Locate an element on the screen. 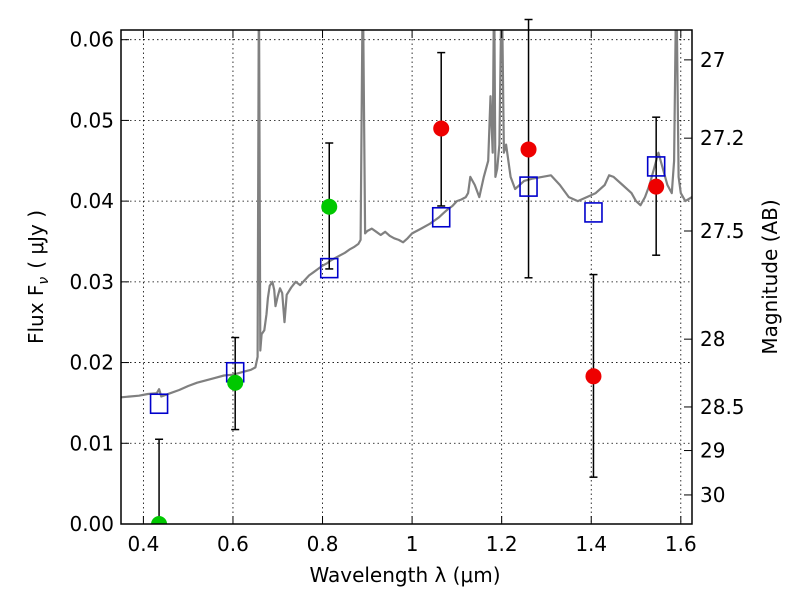  x-tick-label: 1 is located at coordinates (412, 544).